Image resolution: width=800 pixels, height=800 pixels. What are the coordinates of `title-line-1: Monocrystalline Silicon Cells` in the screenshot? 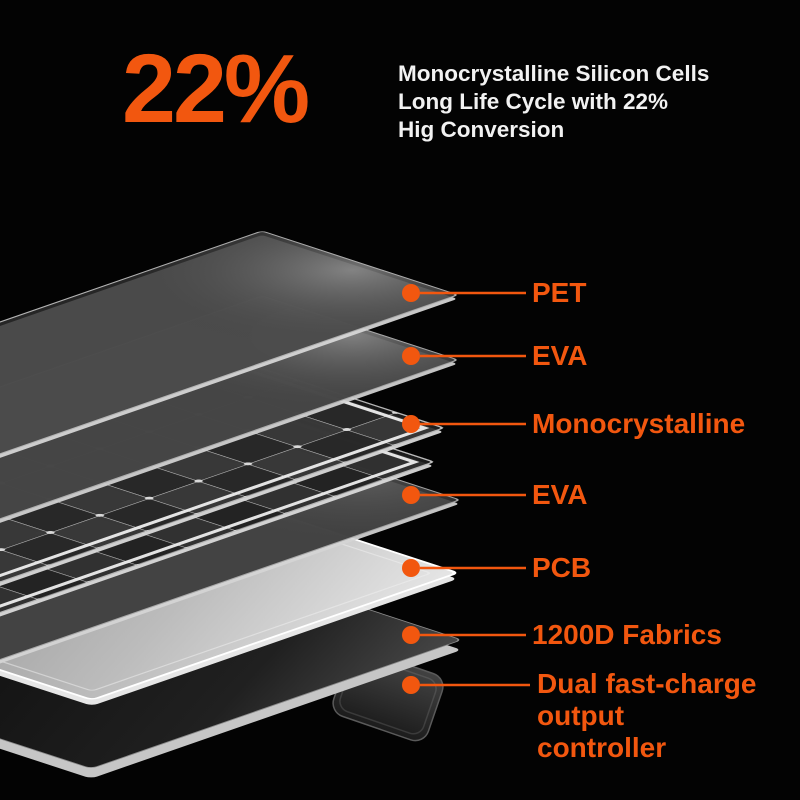 It's located at (554, 73).